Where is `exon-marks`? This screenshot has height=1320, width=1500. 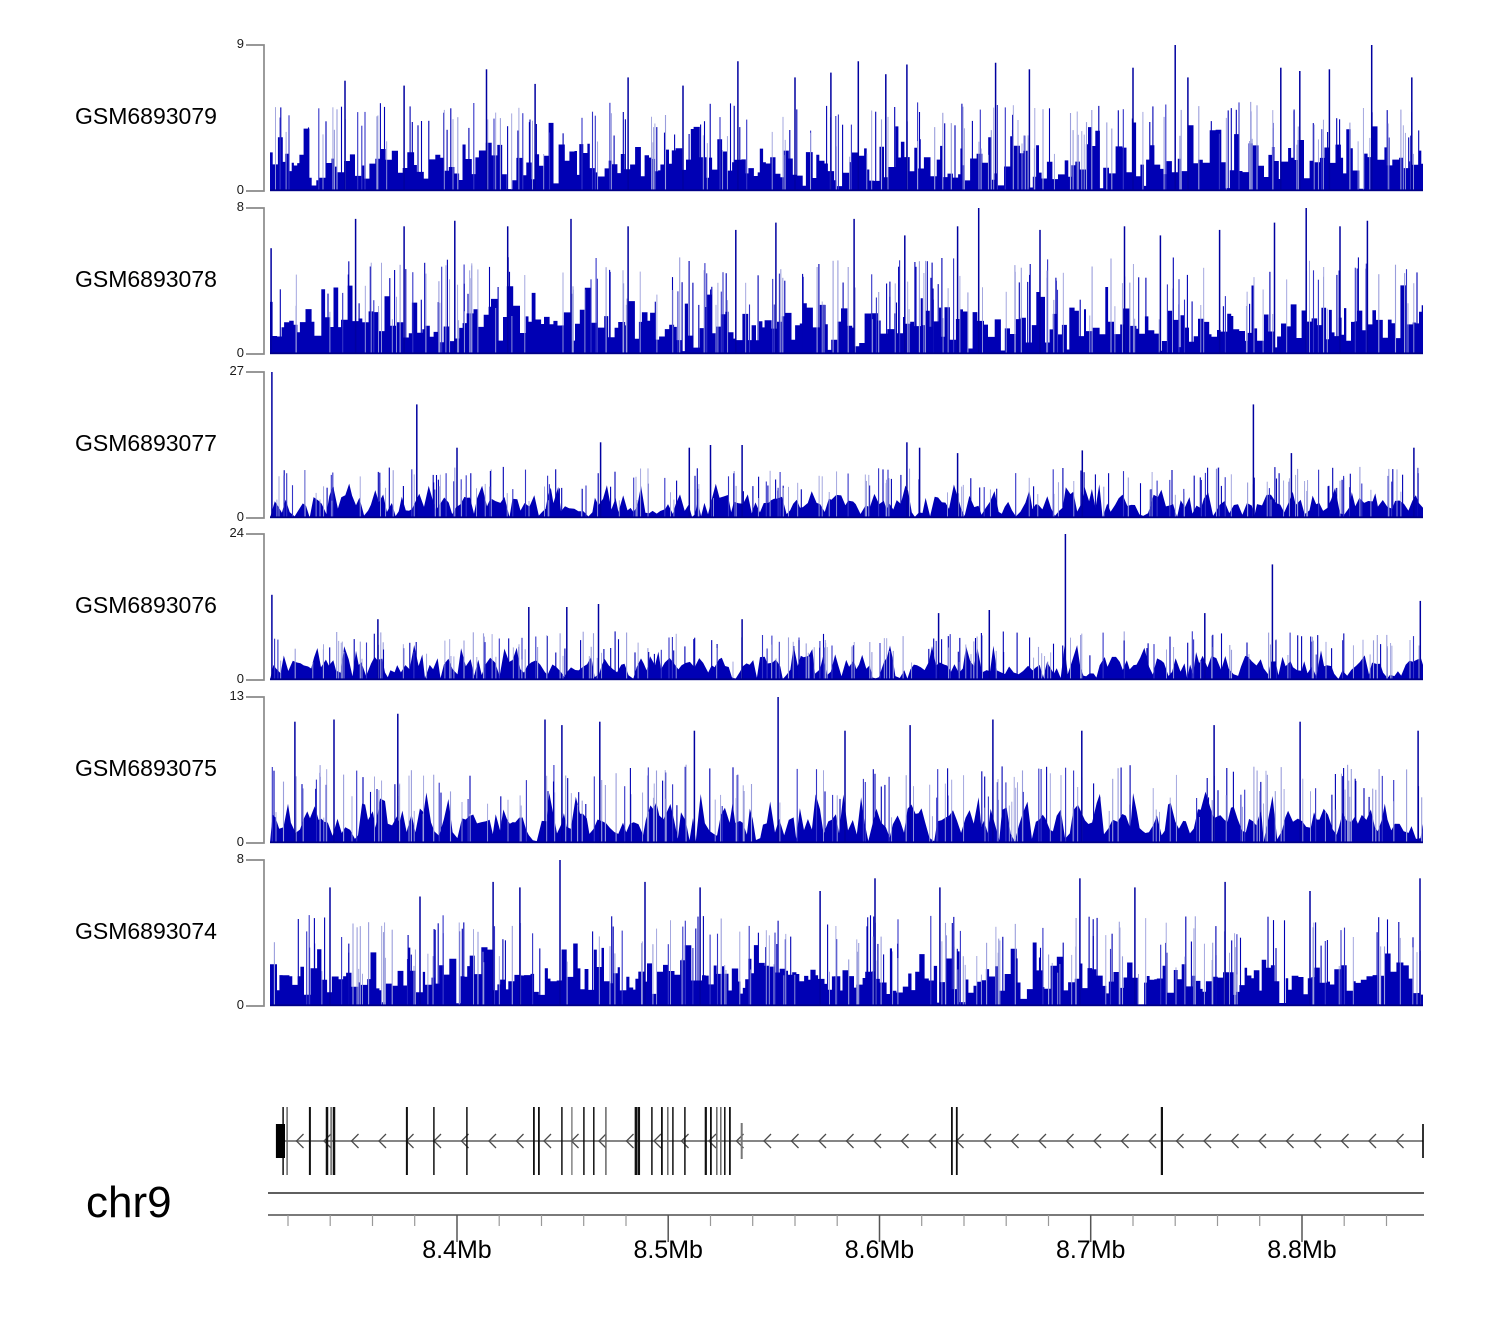
exon-marks is located at coordinates (723, 1141).